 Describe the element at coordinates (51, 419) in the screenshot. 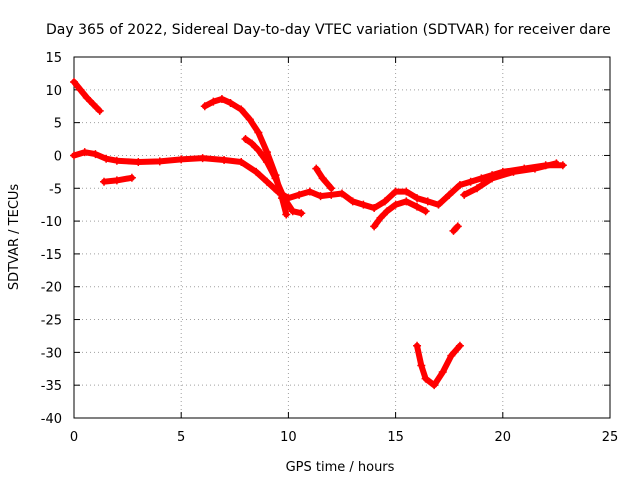

I see `y-tick-label: -40` at that location.